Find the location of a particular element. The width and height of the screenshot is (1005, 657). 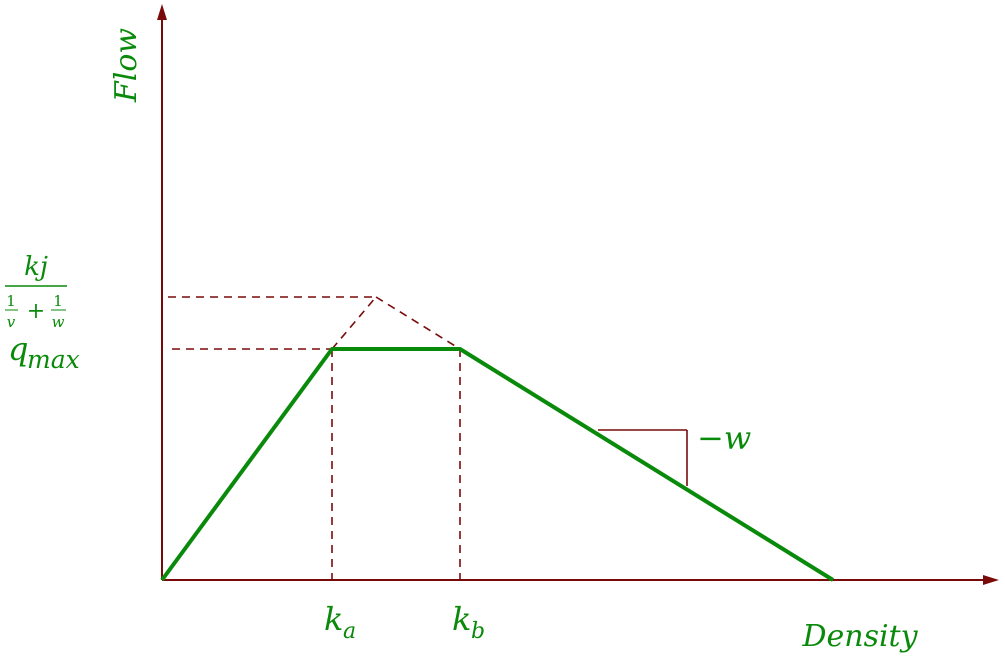

qmax-subscript: max is located at coordinates (53, 359).